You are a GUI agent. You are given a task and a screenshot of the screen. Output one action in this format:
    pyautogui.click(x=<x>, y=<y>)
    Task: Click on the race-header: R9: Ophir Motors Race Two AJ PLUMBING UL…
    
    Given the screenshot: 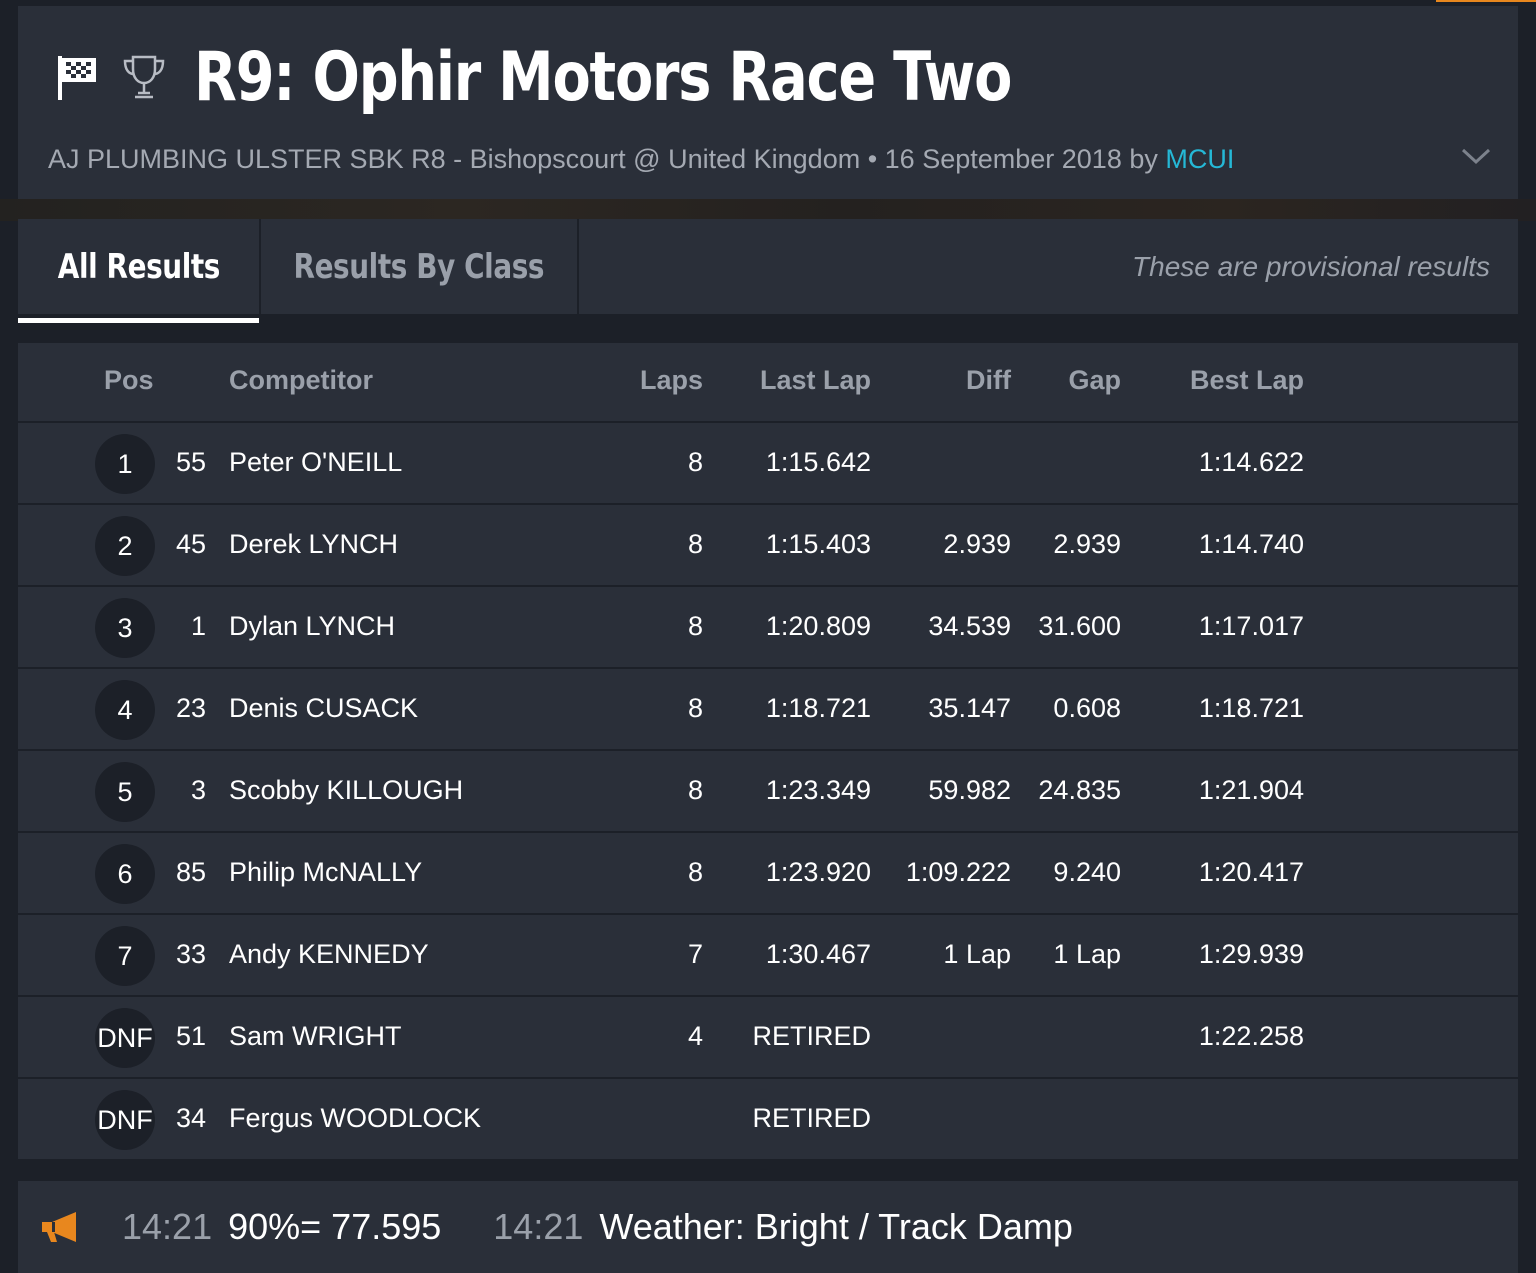 What is the action you would take?
    pyautogui.click(x=768, y=102)
    